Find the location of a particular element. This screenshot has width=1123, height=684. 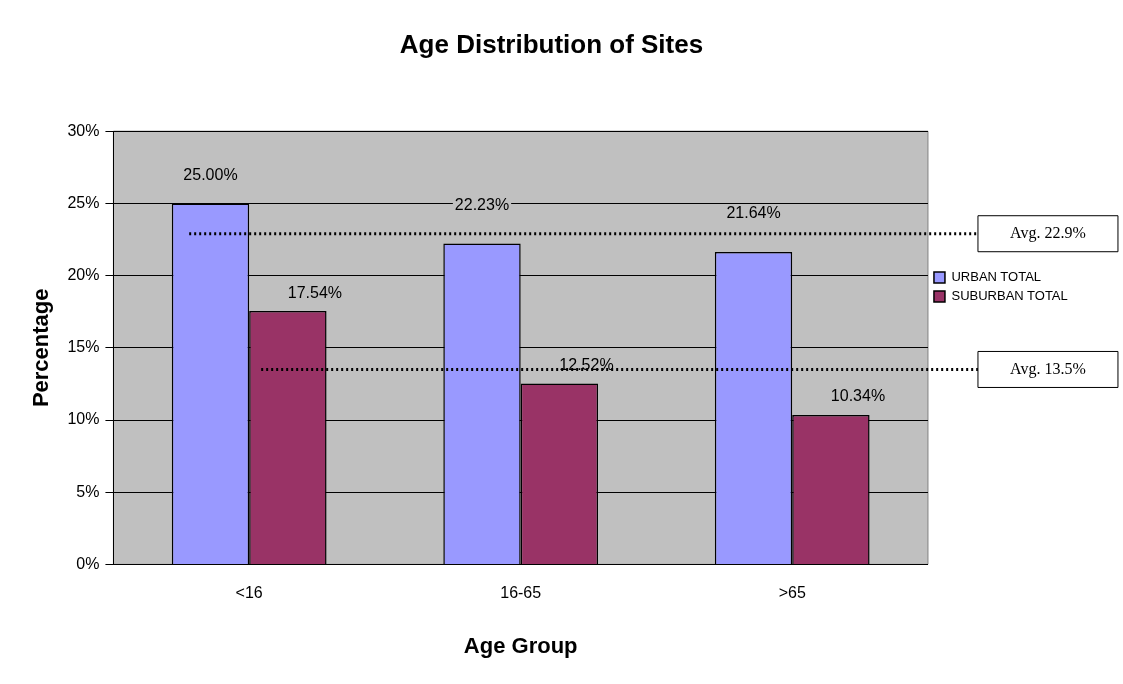

data-label: 21.64% is located at coordinates (753, 213).